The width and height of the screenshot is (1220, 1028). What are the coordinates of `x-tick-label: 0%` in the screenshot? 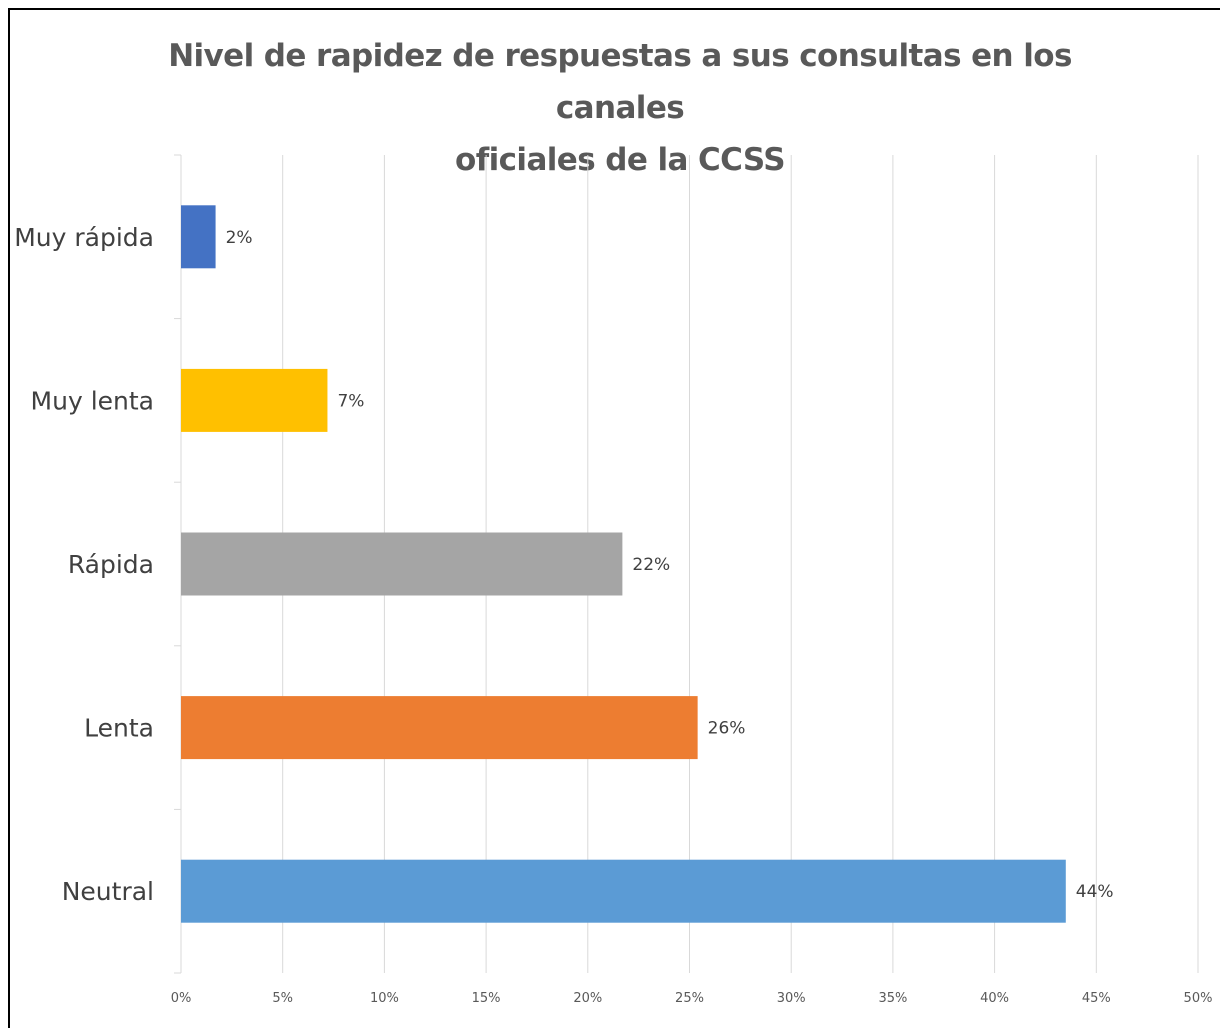 It's located at (181, 998).